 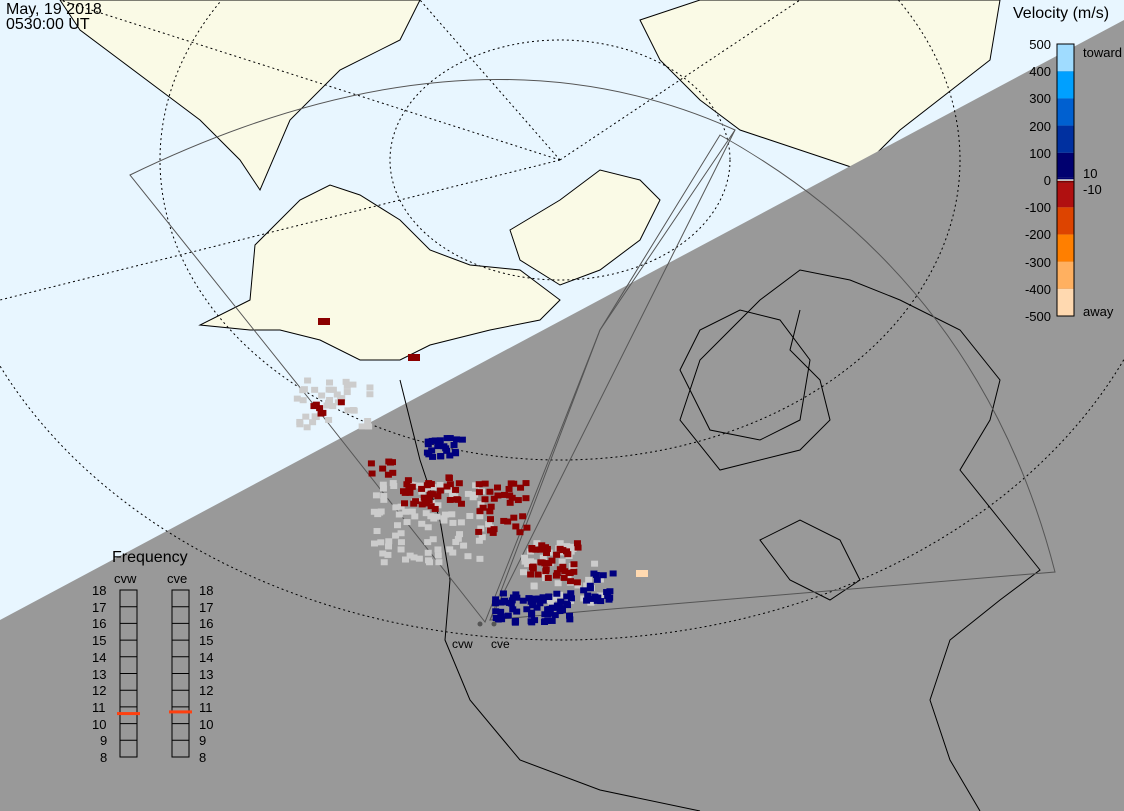 What do you see at coordinates (99, 691) in the screenshot?
I see `frequency-tick: 12` at bounding box center [99, 691].